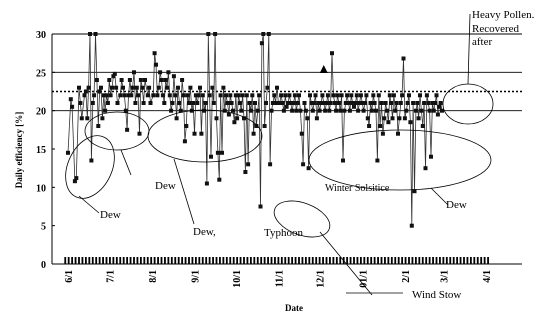  I want to click on winter-ellipse, so click(400, 160).